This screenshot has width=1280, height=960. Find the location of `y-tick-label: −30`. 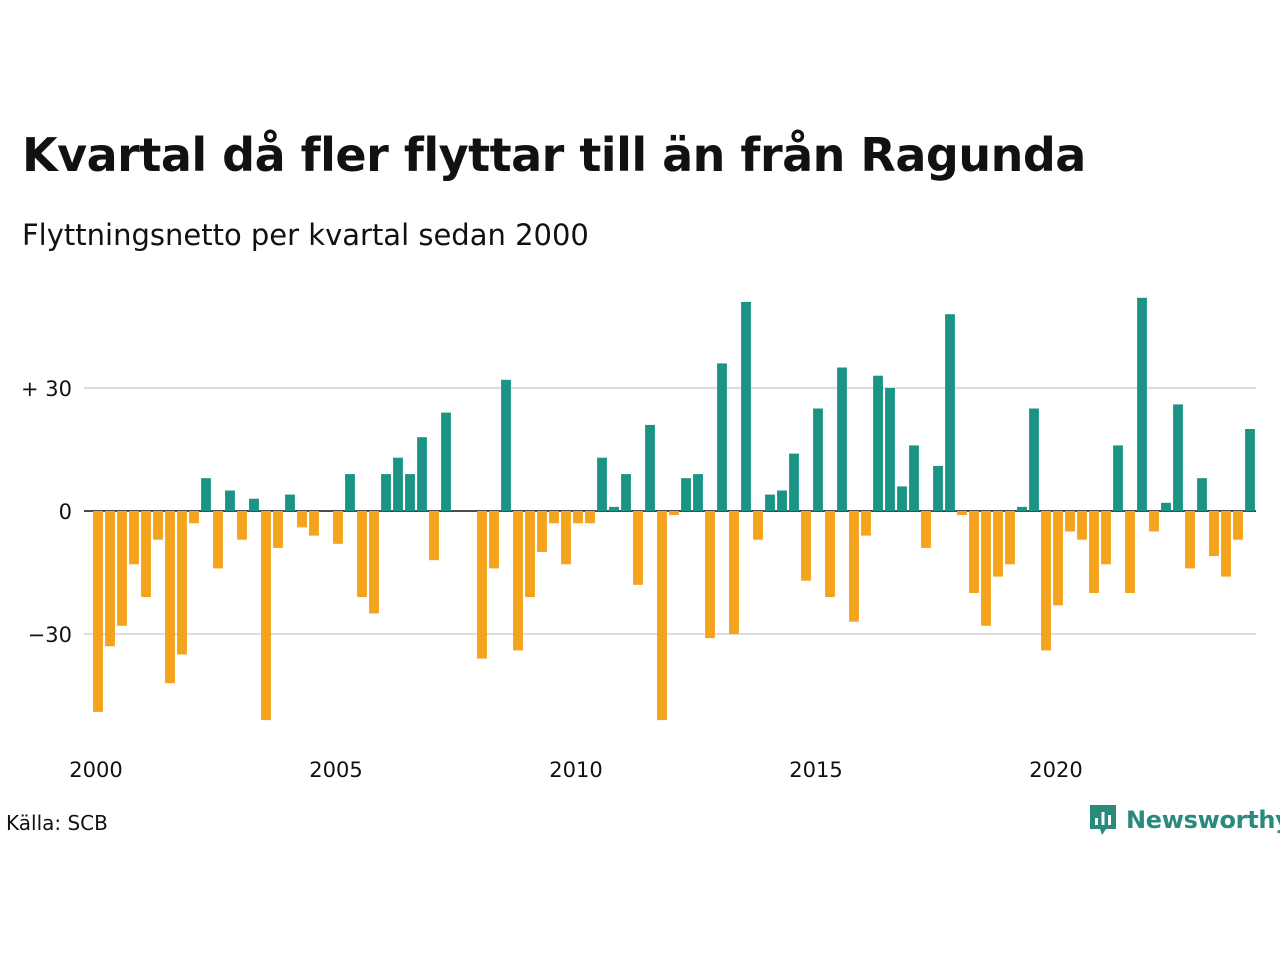

y-tick-label: −30 is located at coordinates (50, 635).